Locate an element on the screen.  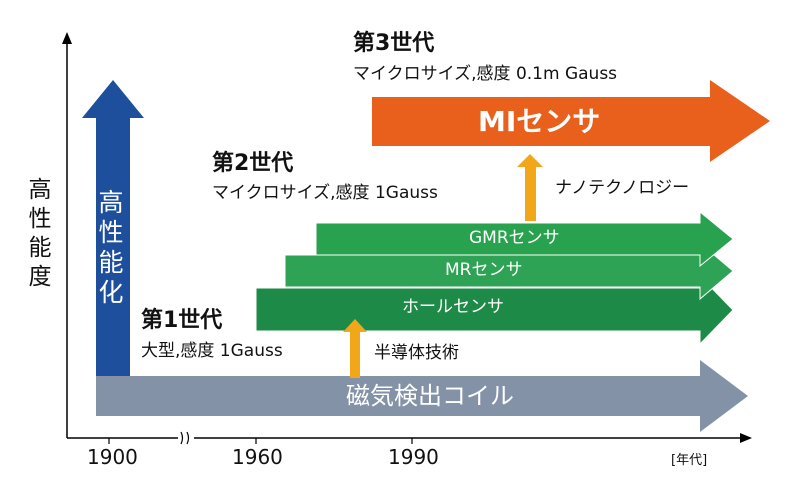
gmr-arrow is located at coordinates (524, 239).